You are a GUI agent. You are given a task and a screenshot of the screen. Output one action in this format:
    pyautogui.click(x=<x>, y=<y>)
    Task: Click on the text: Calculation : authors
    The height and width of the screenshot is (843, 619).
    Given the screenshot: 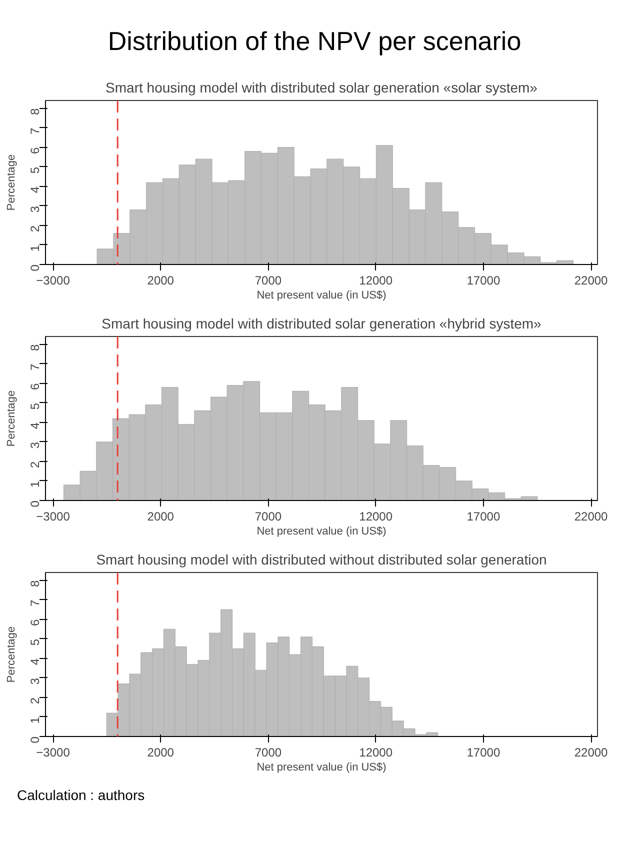 What is the action you would take?
    pyautogui.click(x=81, y=795)
    